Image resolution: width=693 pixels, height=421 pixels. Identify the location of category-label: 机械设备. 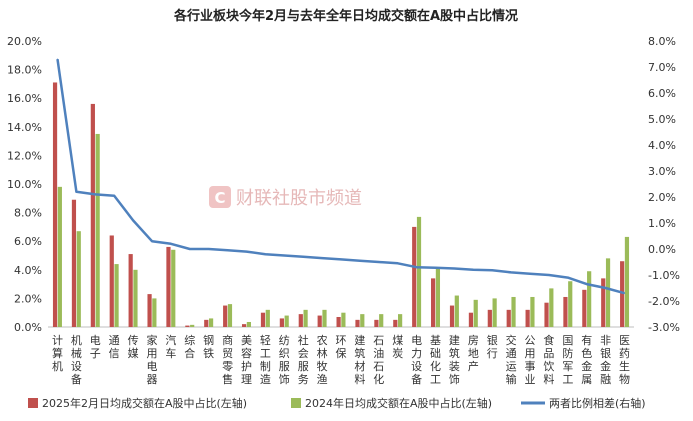
(76, 359).